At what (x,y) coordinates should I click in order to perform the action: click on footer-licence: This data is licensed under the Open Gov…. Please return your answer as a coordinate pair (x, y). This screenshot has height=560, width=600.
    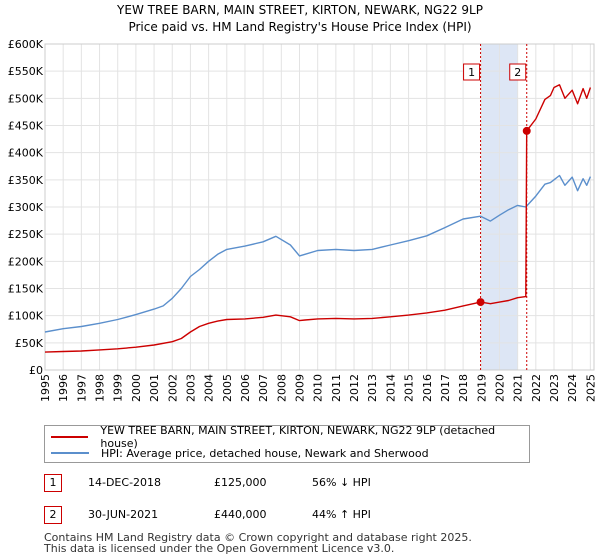
    Looking at the image, I should click on (219, 548).